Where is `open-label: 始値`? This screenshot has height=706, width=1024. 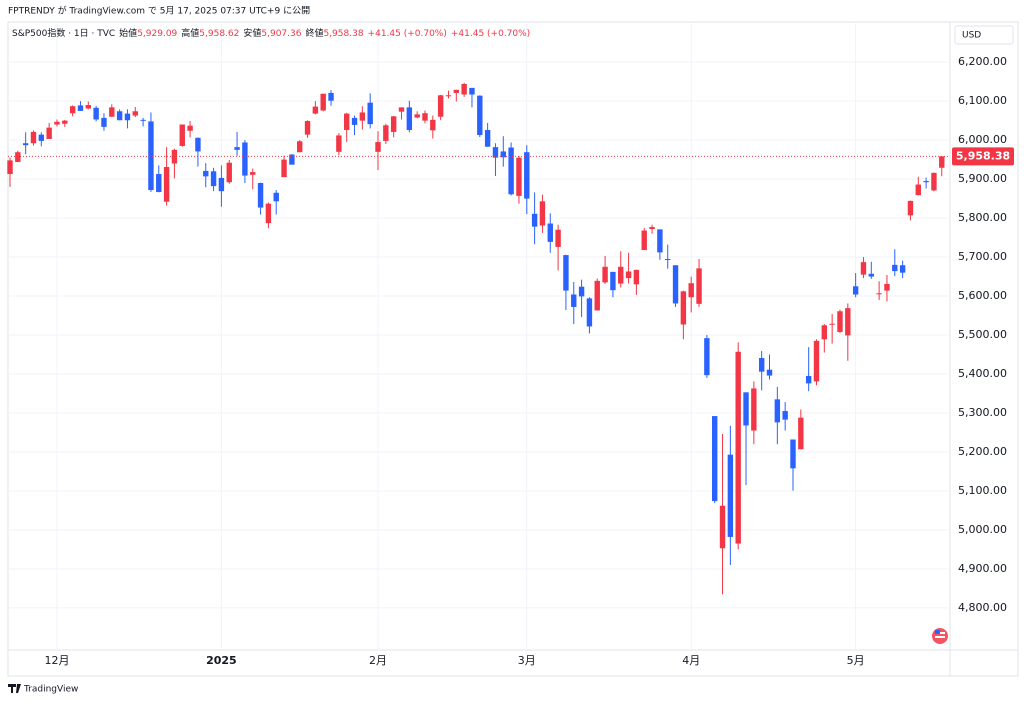 open-label: 始値 is located at coordinates (128, 33).